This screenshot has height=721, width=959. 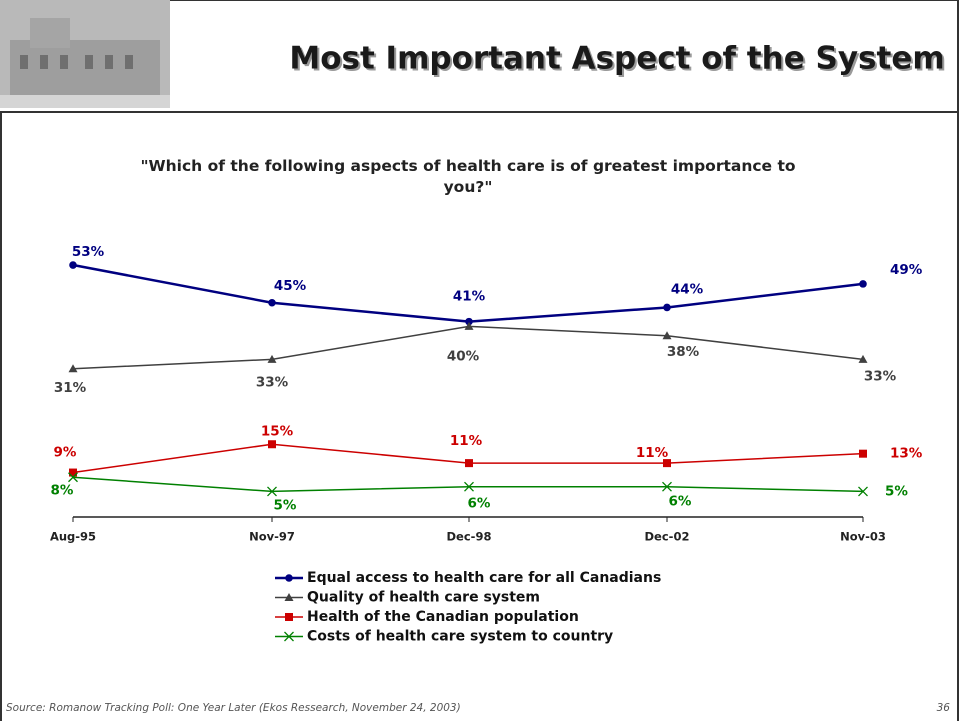 I want to click on page-number: 36, so click(x=944, y=708).